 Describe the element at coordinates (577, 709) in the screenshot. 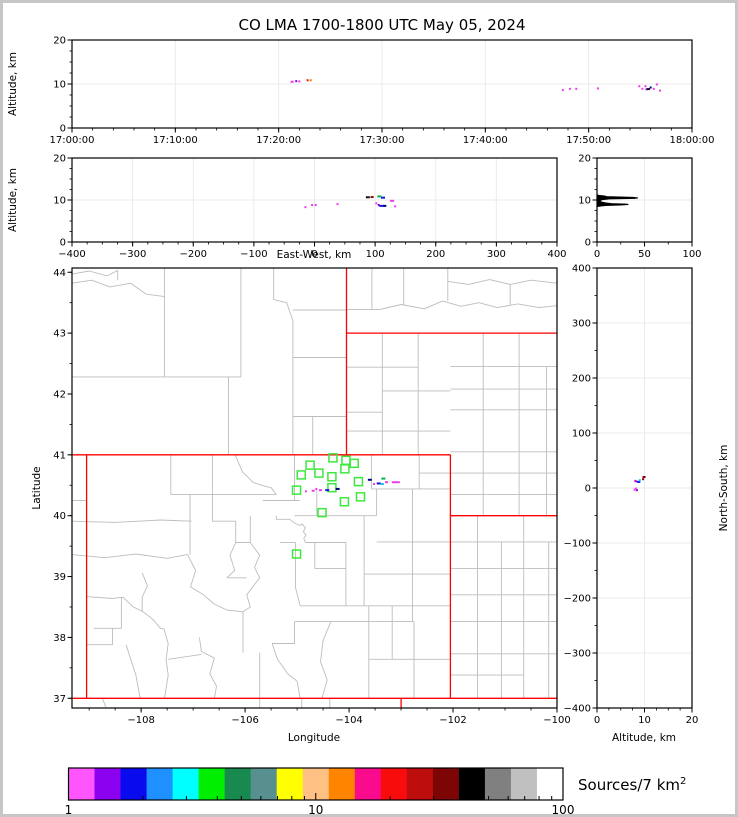

I see `y-tick-label: −400` at that location.